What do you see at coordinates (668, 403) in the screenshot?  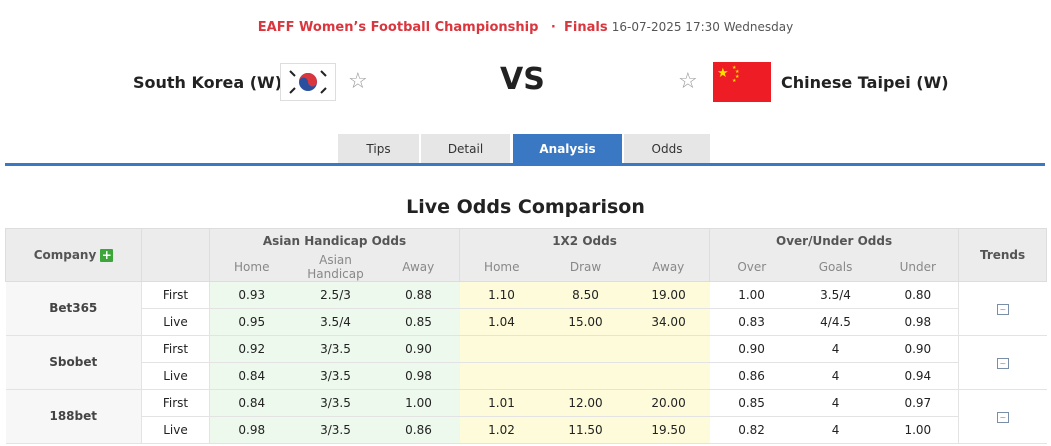 I see `x12-odds-cell: 20.00` at bounding box center [668, 403].